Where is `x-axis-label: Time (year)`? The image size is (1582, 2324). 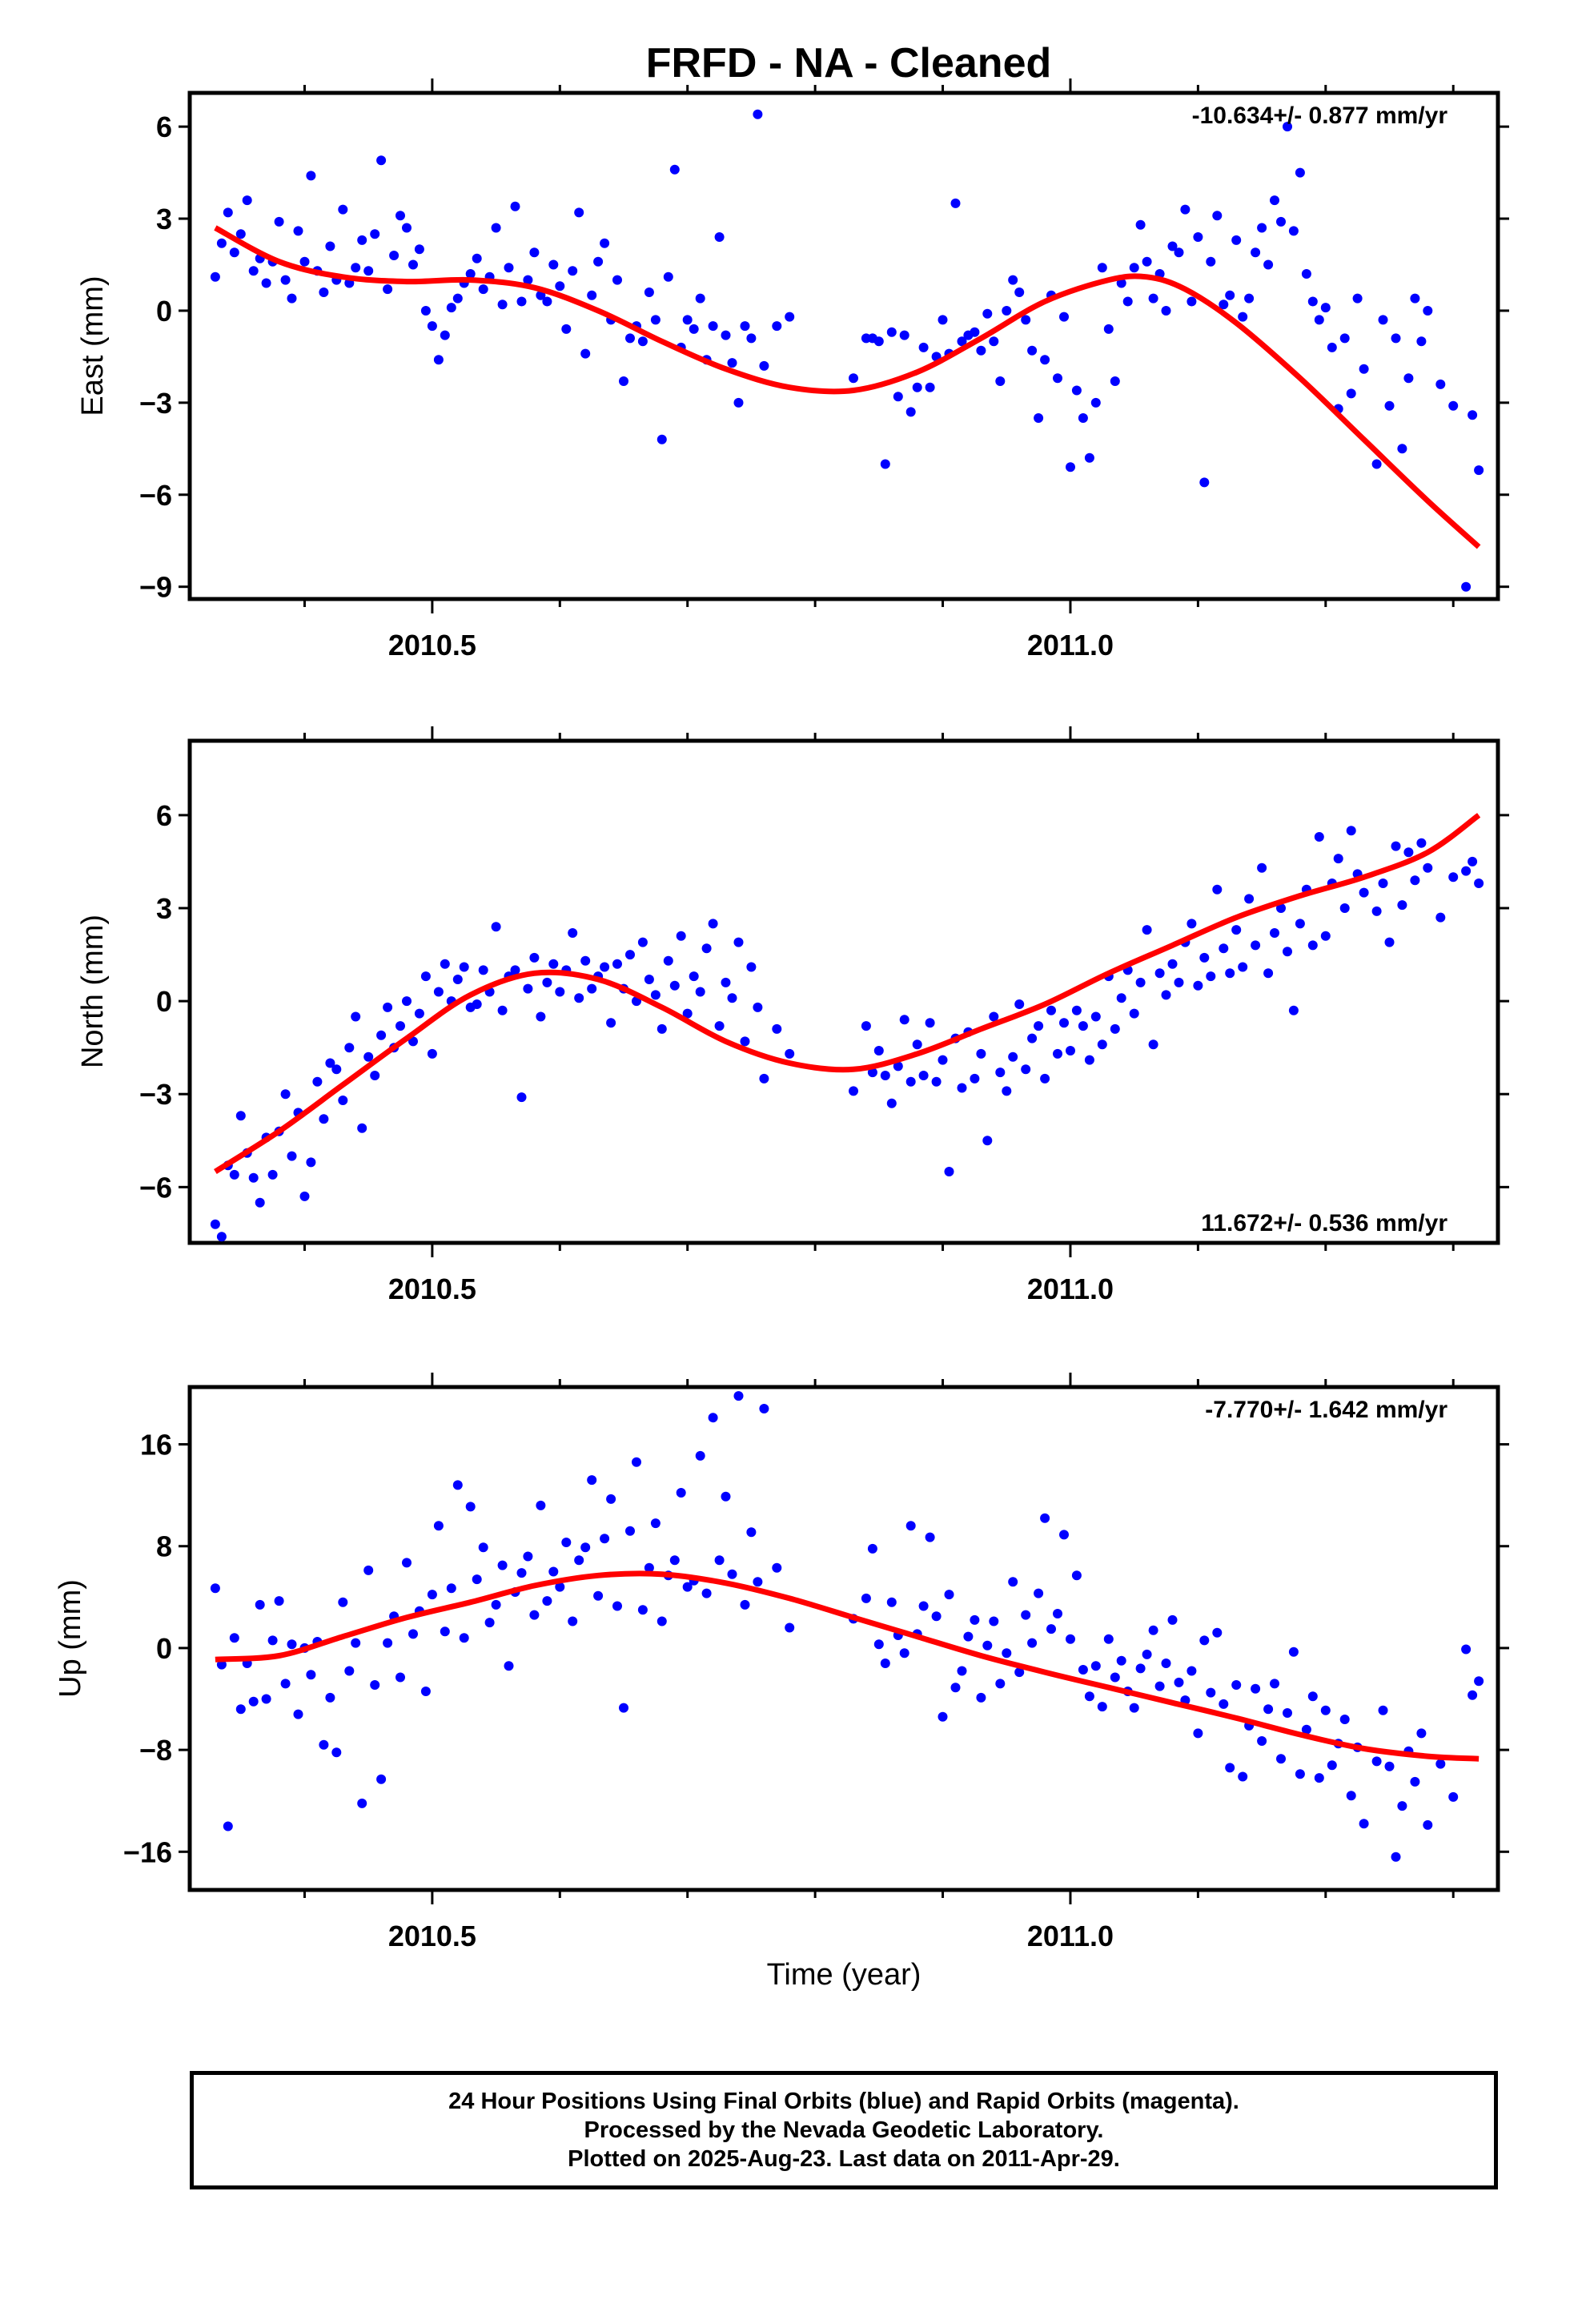
x-axis-label: Time (year) is located at coordinates (844, 1975).